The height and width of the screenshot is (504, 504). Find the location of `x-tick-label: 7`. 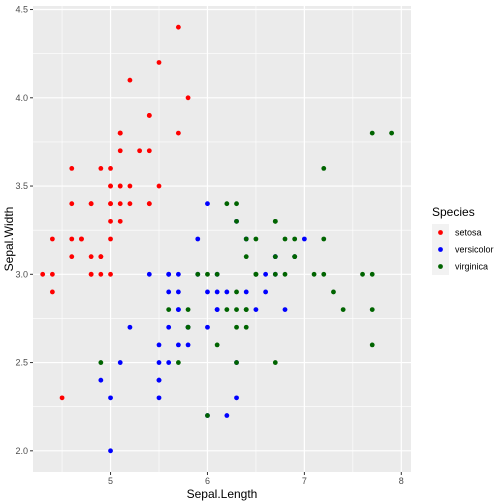

x-tick-label: 7 is located at coordinates (304, 481).